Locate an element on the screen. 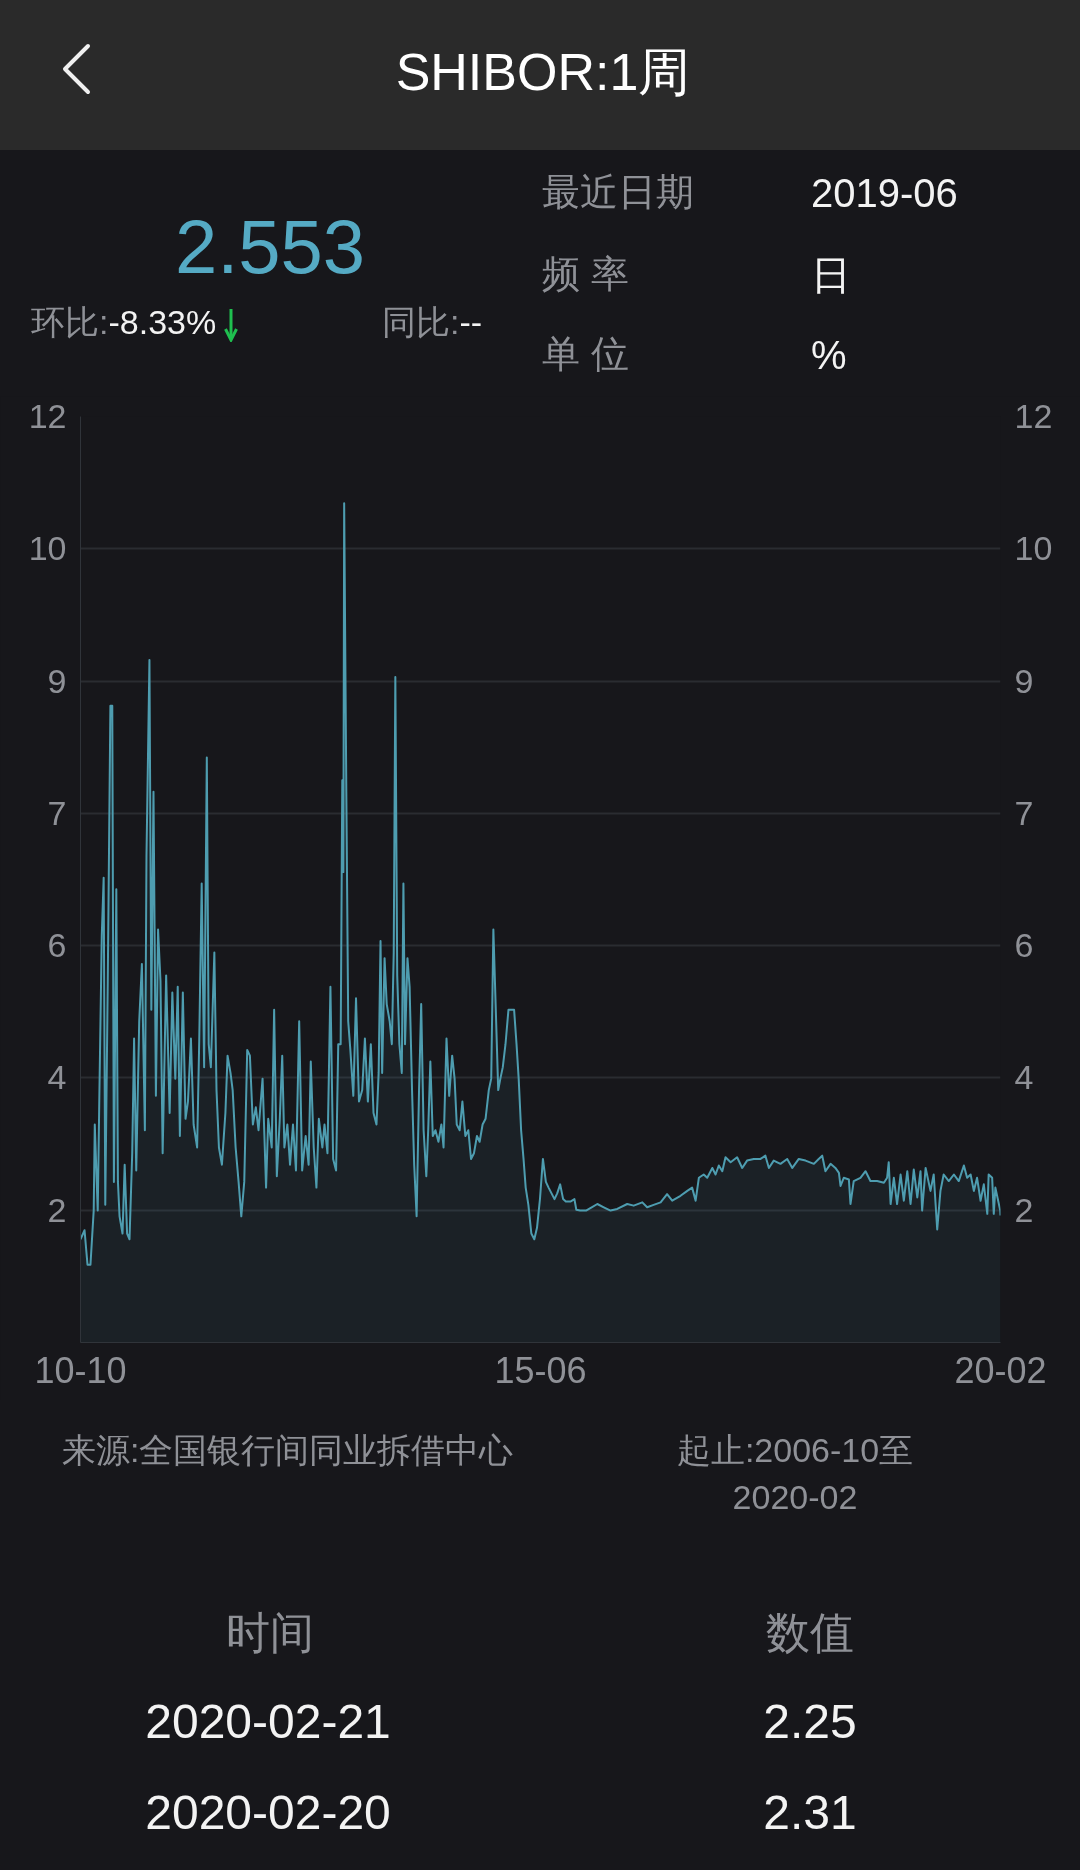 Image resolution: width=1080 pixels, height=1870 pixels. x-tick-label: 10-10 is located at coordinates (80, 1370).